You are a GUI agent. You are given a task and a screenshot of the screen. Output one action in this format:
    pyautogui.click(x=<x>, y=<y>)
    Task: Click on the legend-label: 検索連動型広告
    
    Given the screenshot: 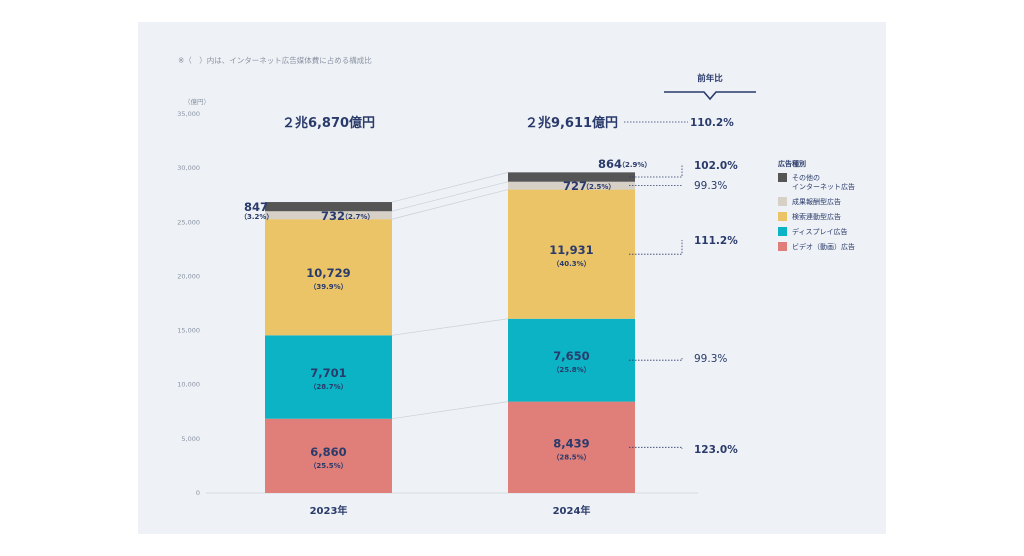 What is the action you would take?
    pyautogui.click(x=816, y=216)
    